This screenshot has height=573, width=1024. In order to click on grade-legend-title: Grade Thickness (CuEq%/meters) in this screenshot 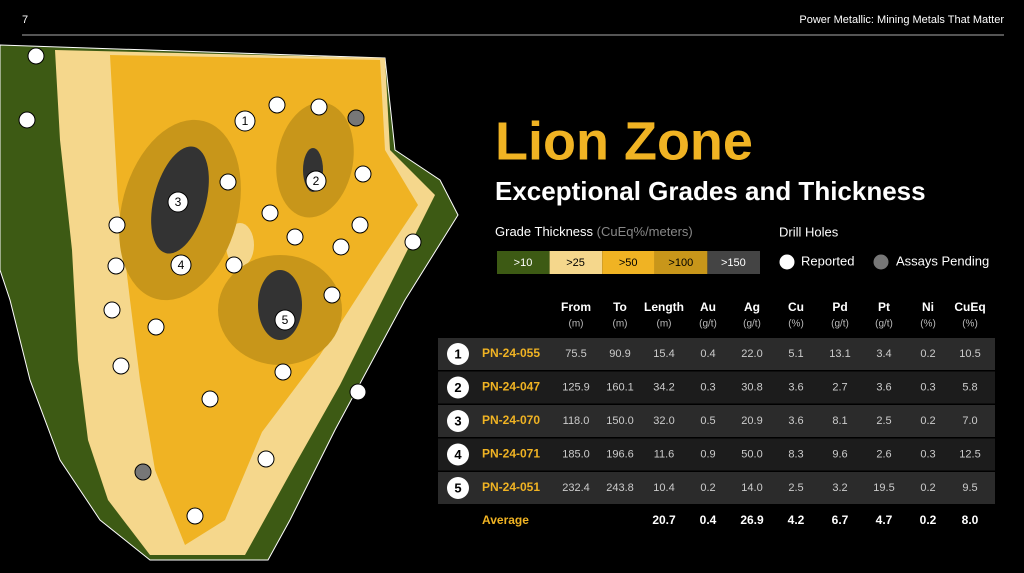, I will do `click(594, 231)`.